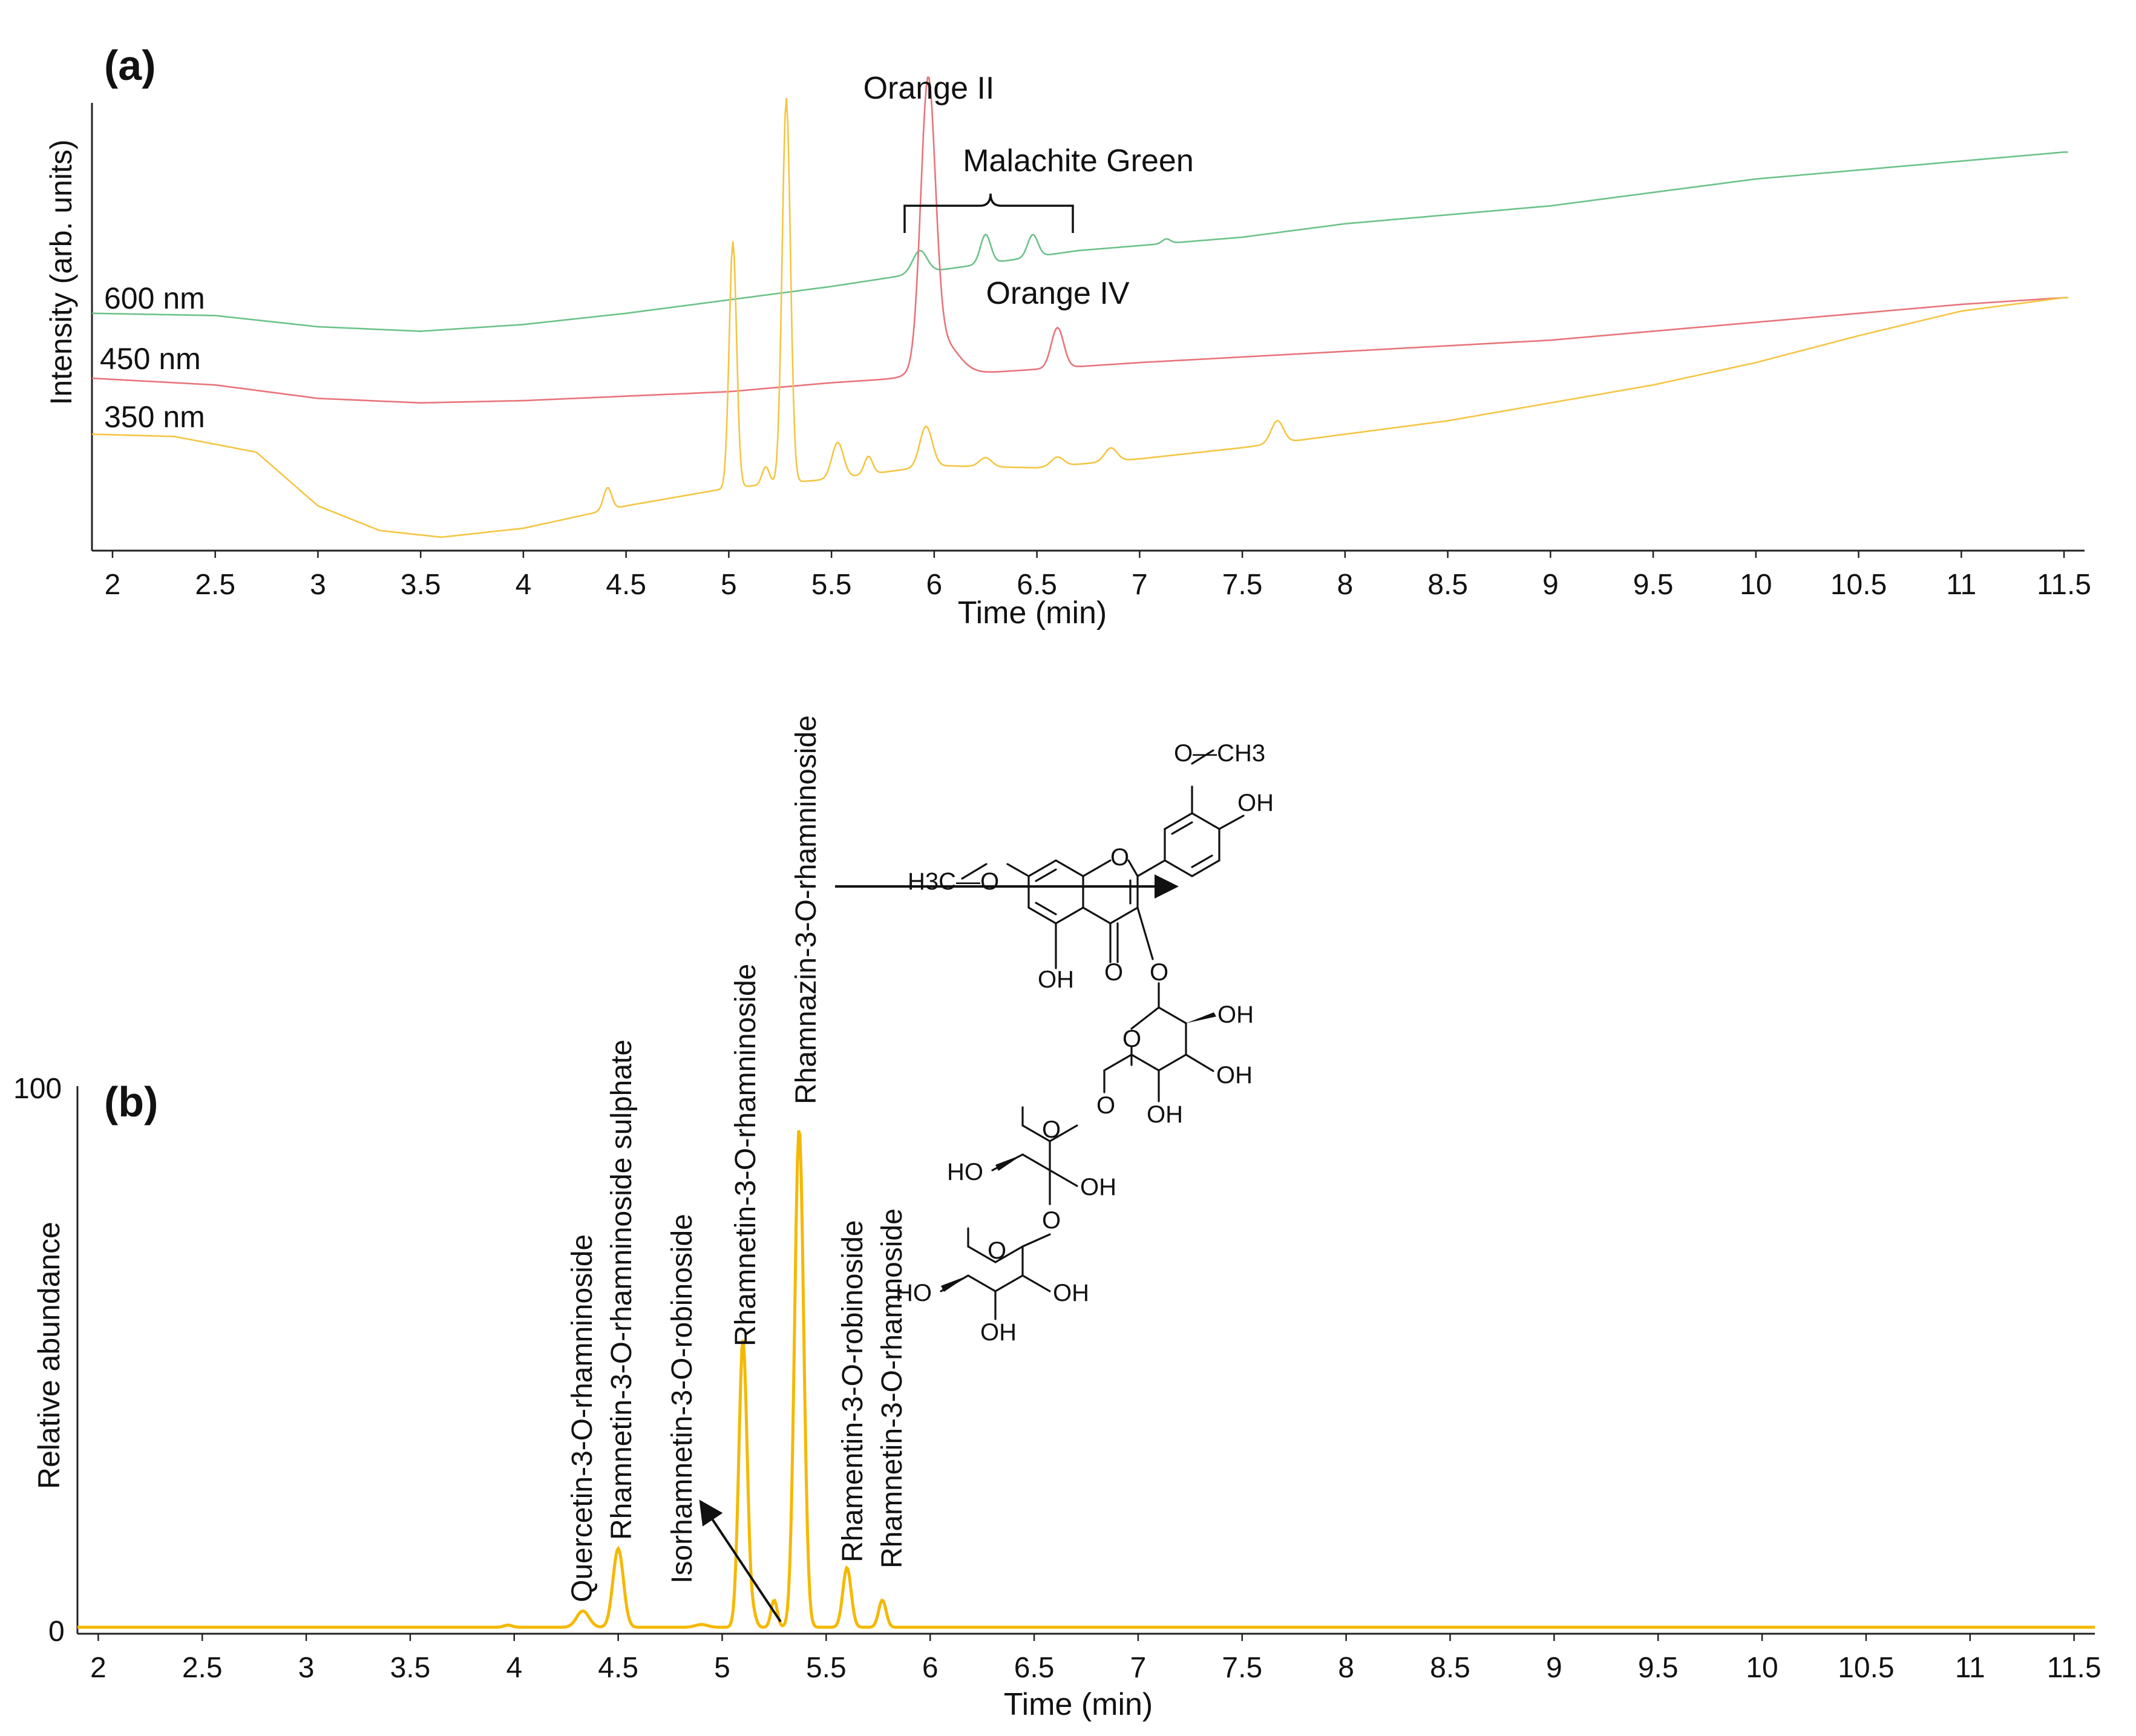 The image size is (2136, 1736). What do you see at coordinates (729, 585) in the screenshot?
I see `panel-a-x-tick-label: 5` at bounding box center [729, 585].